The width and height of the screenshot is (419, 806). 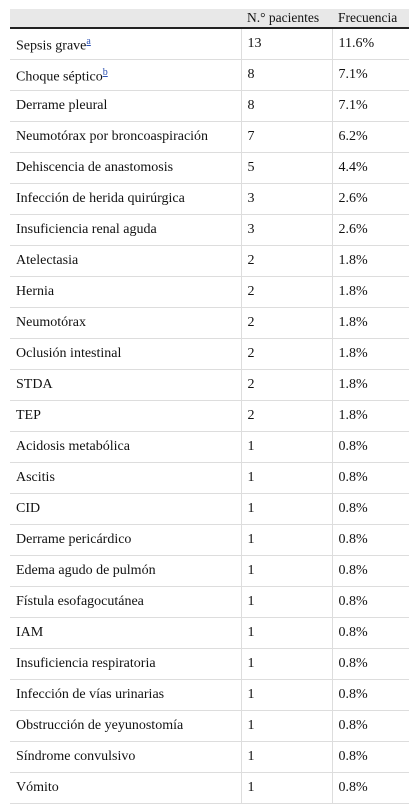 What do you see at coordinates (86, 570) in the screenshot?
I see `condition-name: Edema agudo de pulmón` at bounding box center [86, 570].